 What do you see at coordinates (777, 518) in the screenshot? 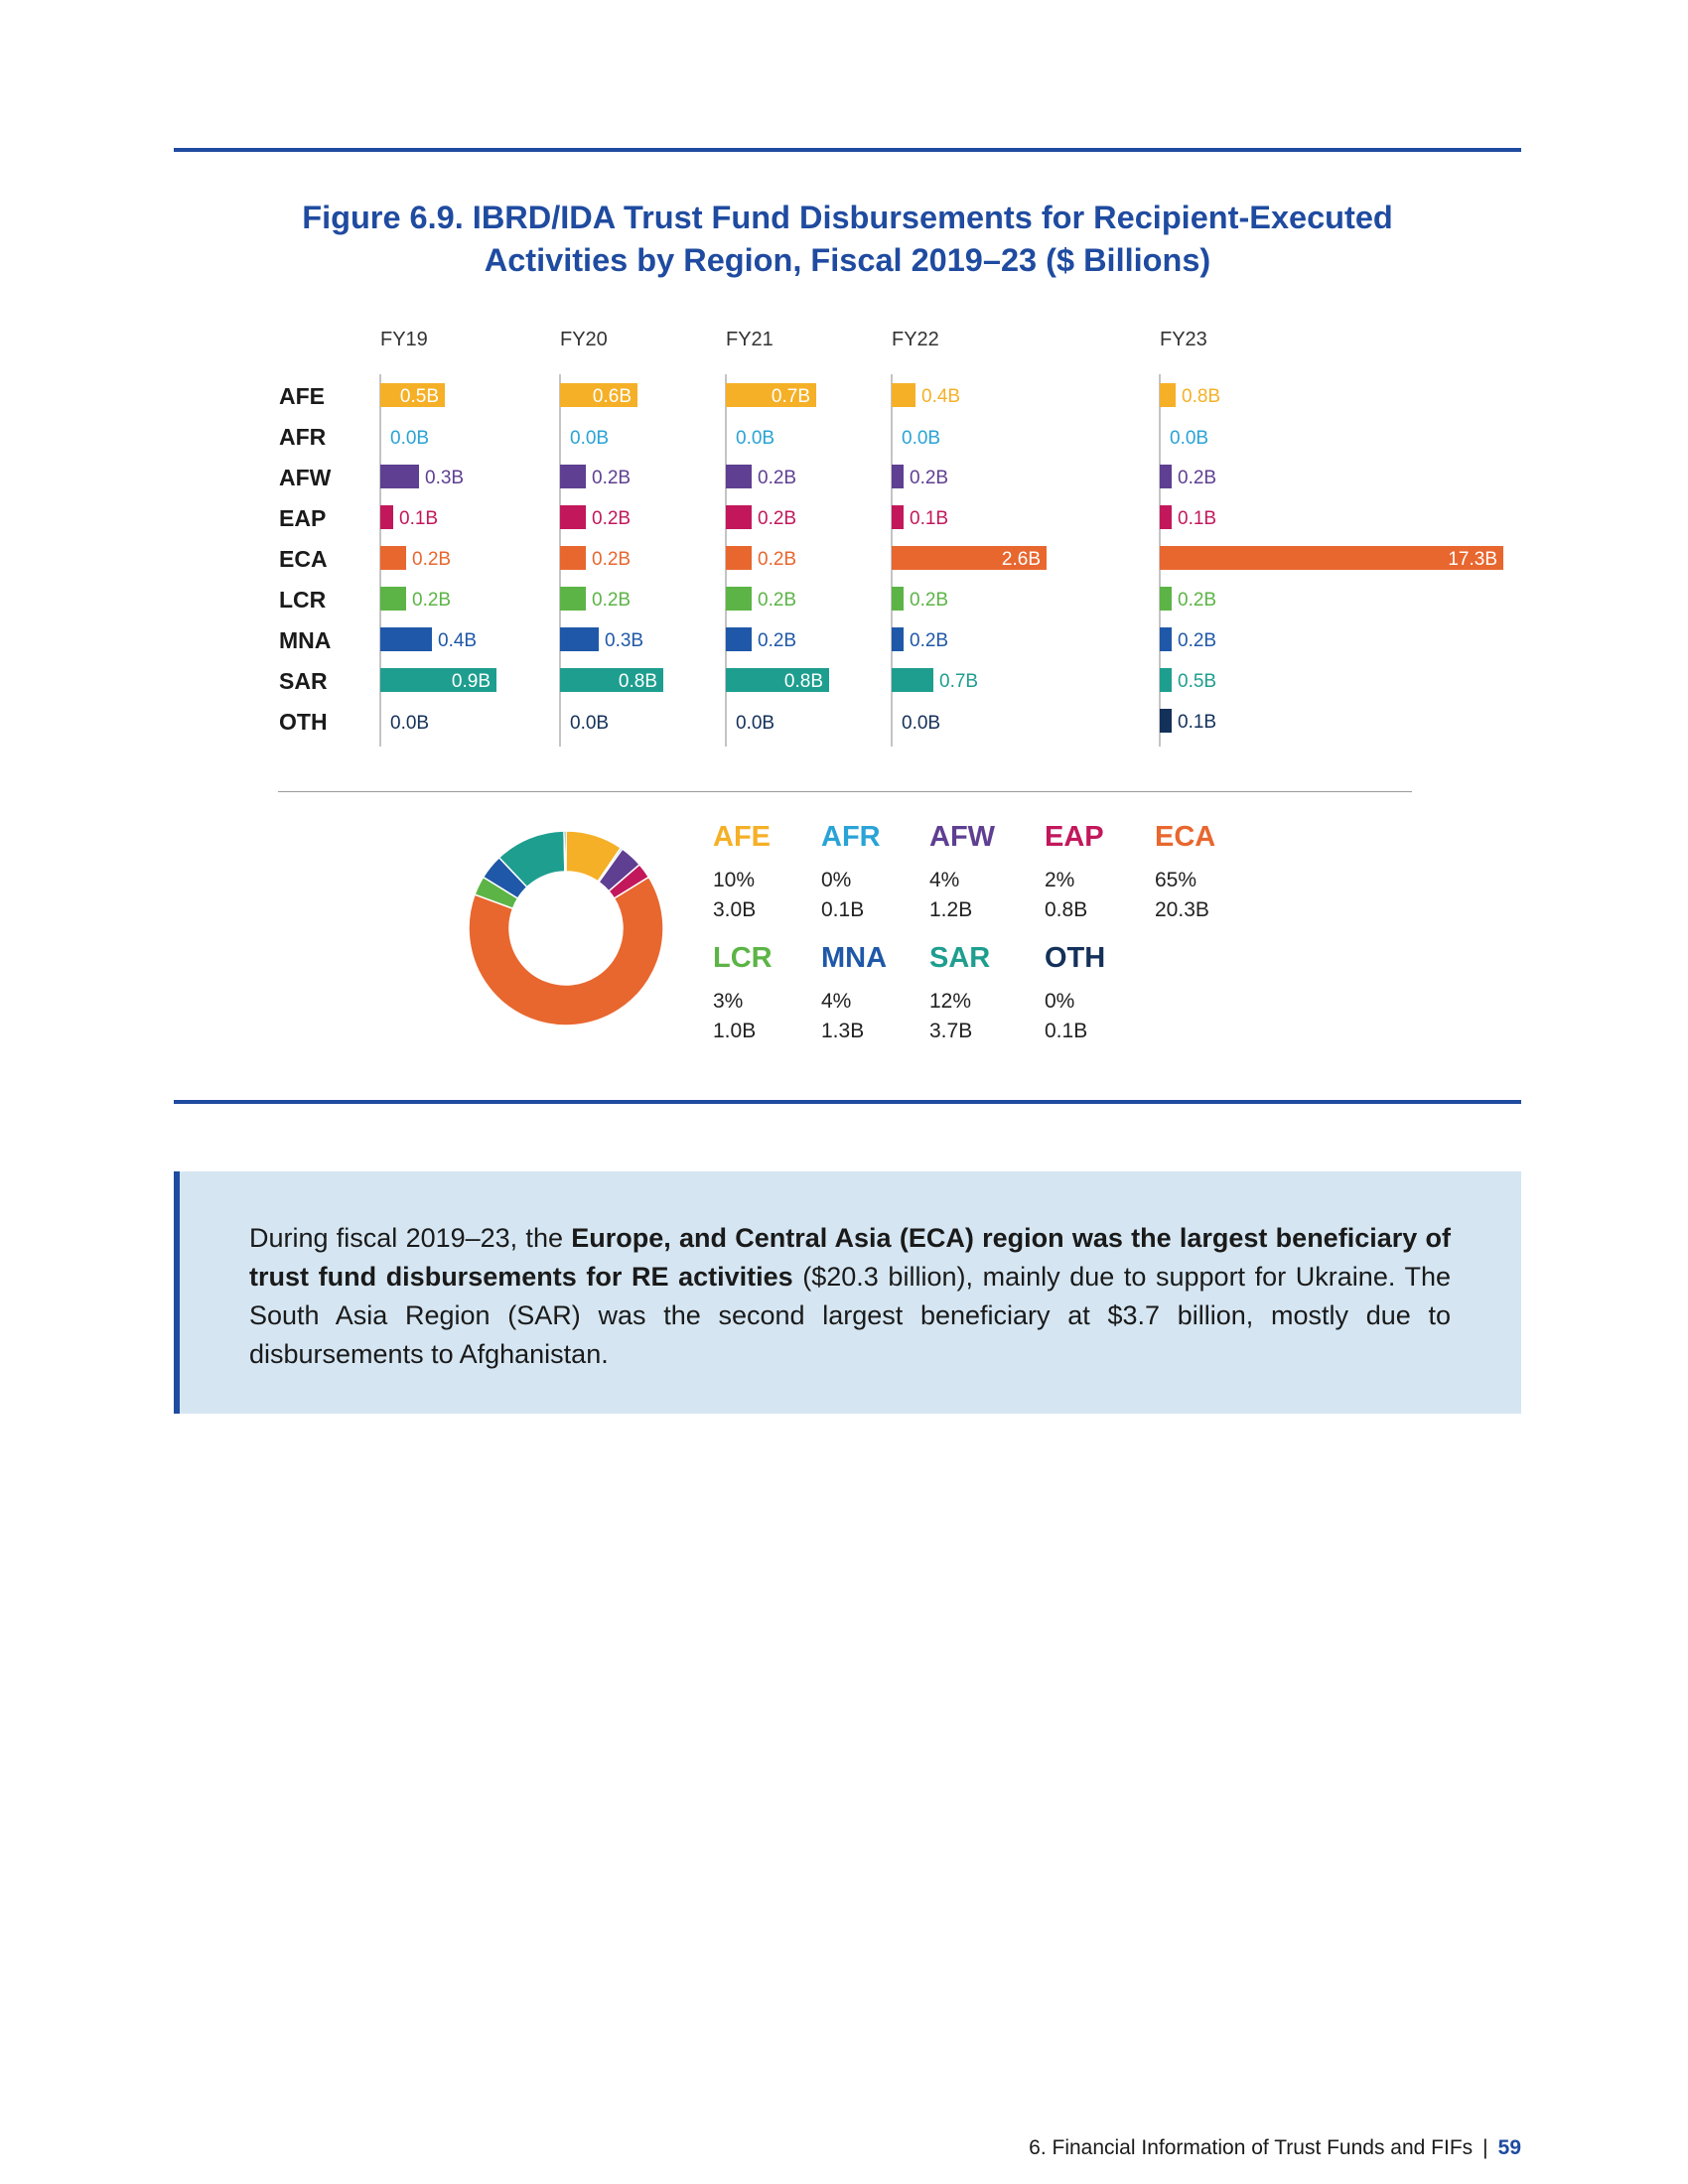
I see `bar-label-fy21-eap: 0.2B` at bounding box center [777, 518].